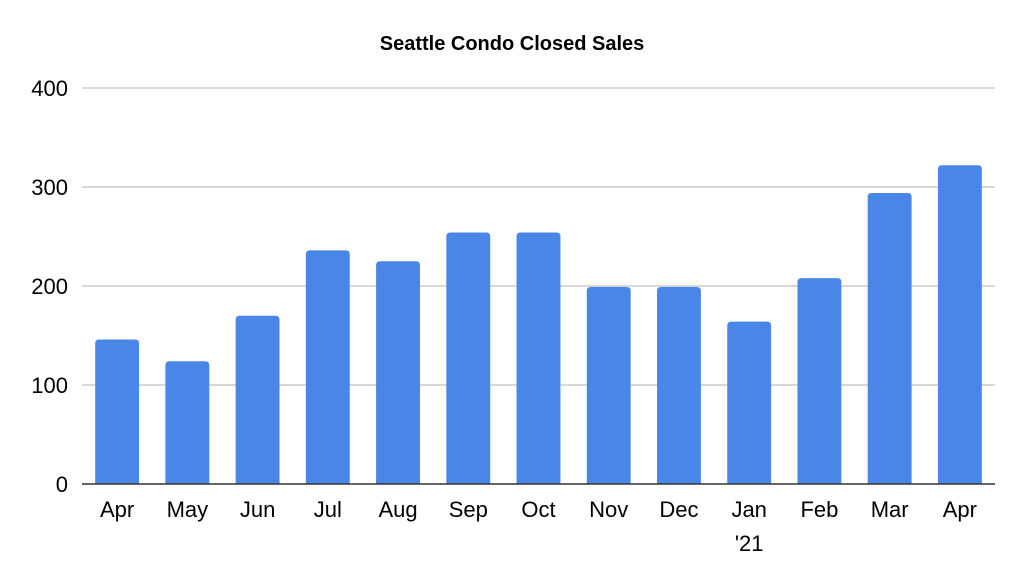 This screenshot has width=1024, height=585. What do you see at coordinates (748, 526) in the screenshot?
I see `x-tick-label: Jan '21` at bounding box center [748, 526].